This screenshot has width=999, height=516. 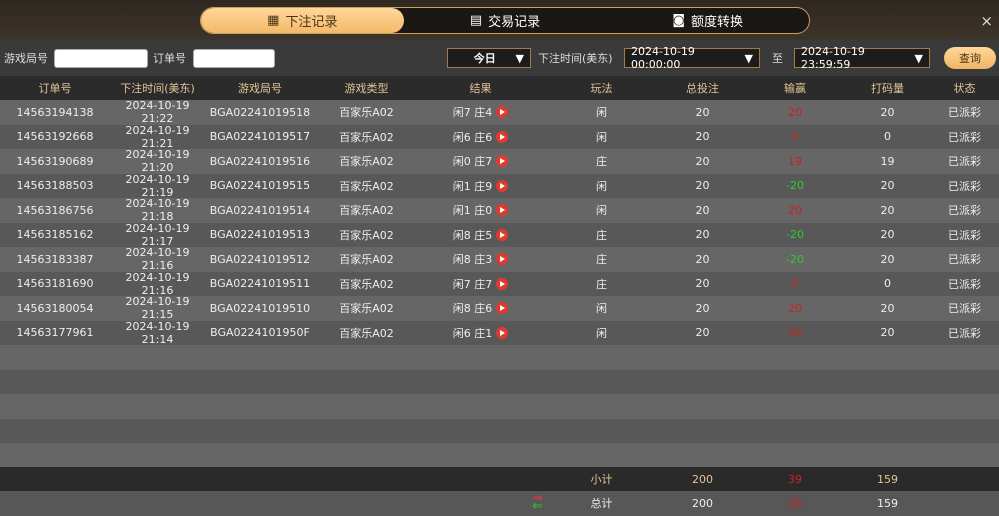 I want to click on start-time-select: 2024-10-19 00:00:00 ▼, so click(x=692, y=58).